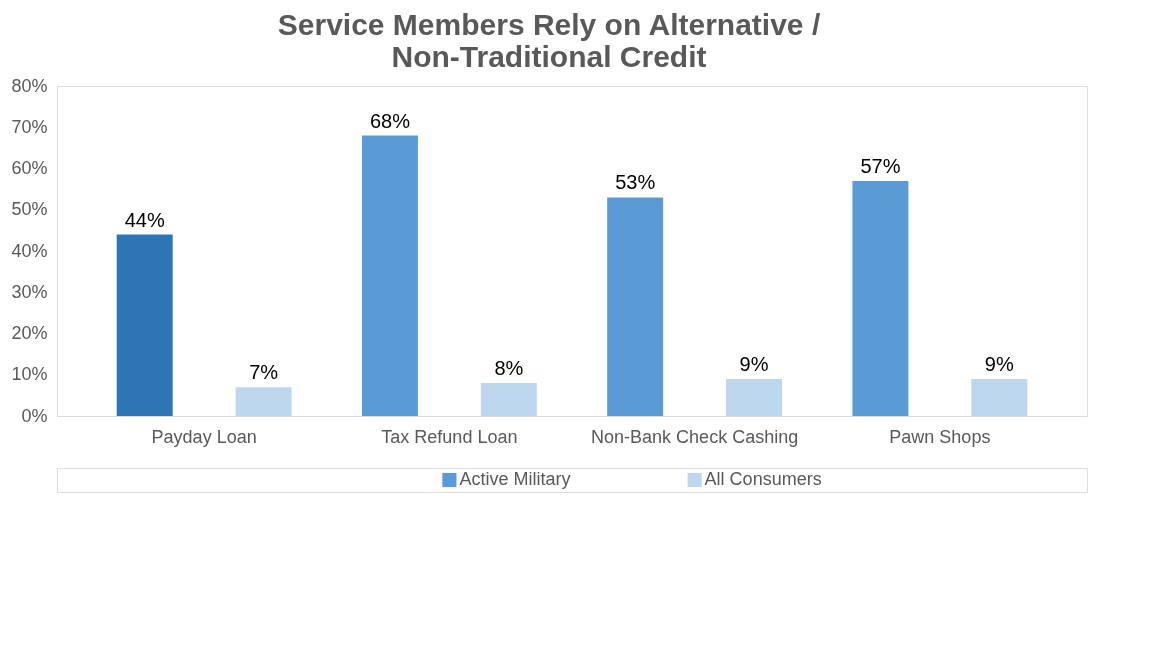 This screenshot has width=1154, height=664. Describe the element at coordinates (29, 126) in the screenshot. I see `y-tick-label: 70%` at that location.